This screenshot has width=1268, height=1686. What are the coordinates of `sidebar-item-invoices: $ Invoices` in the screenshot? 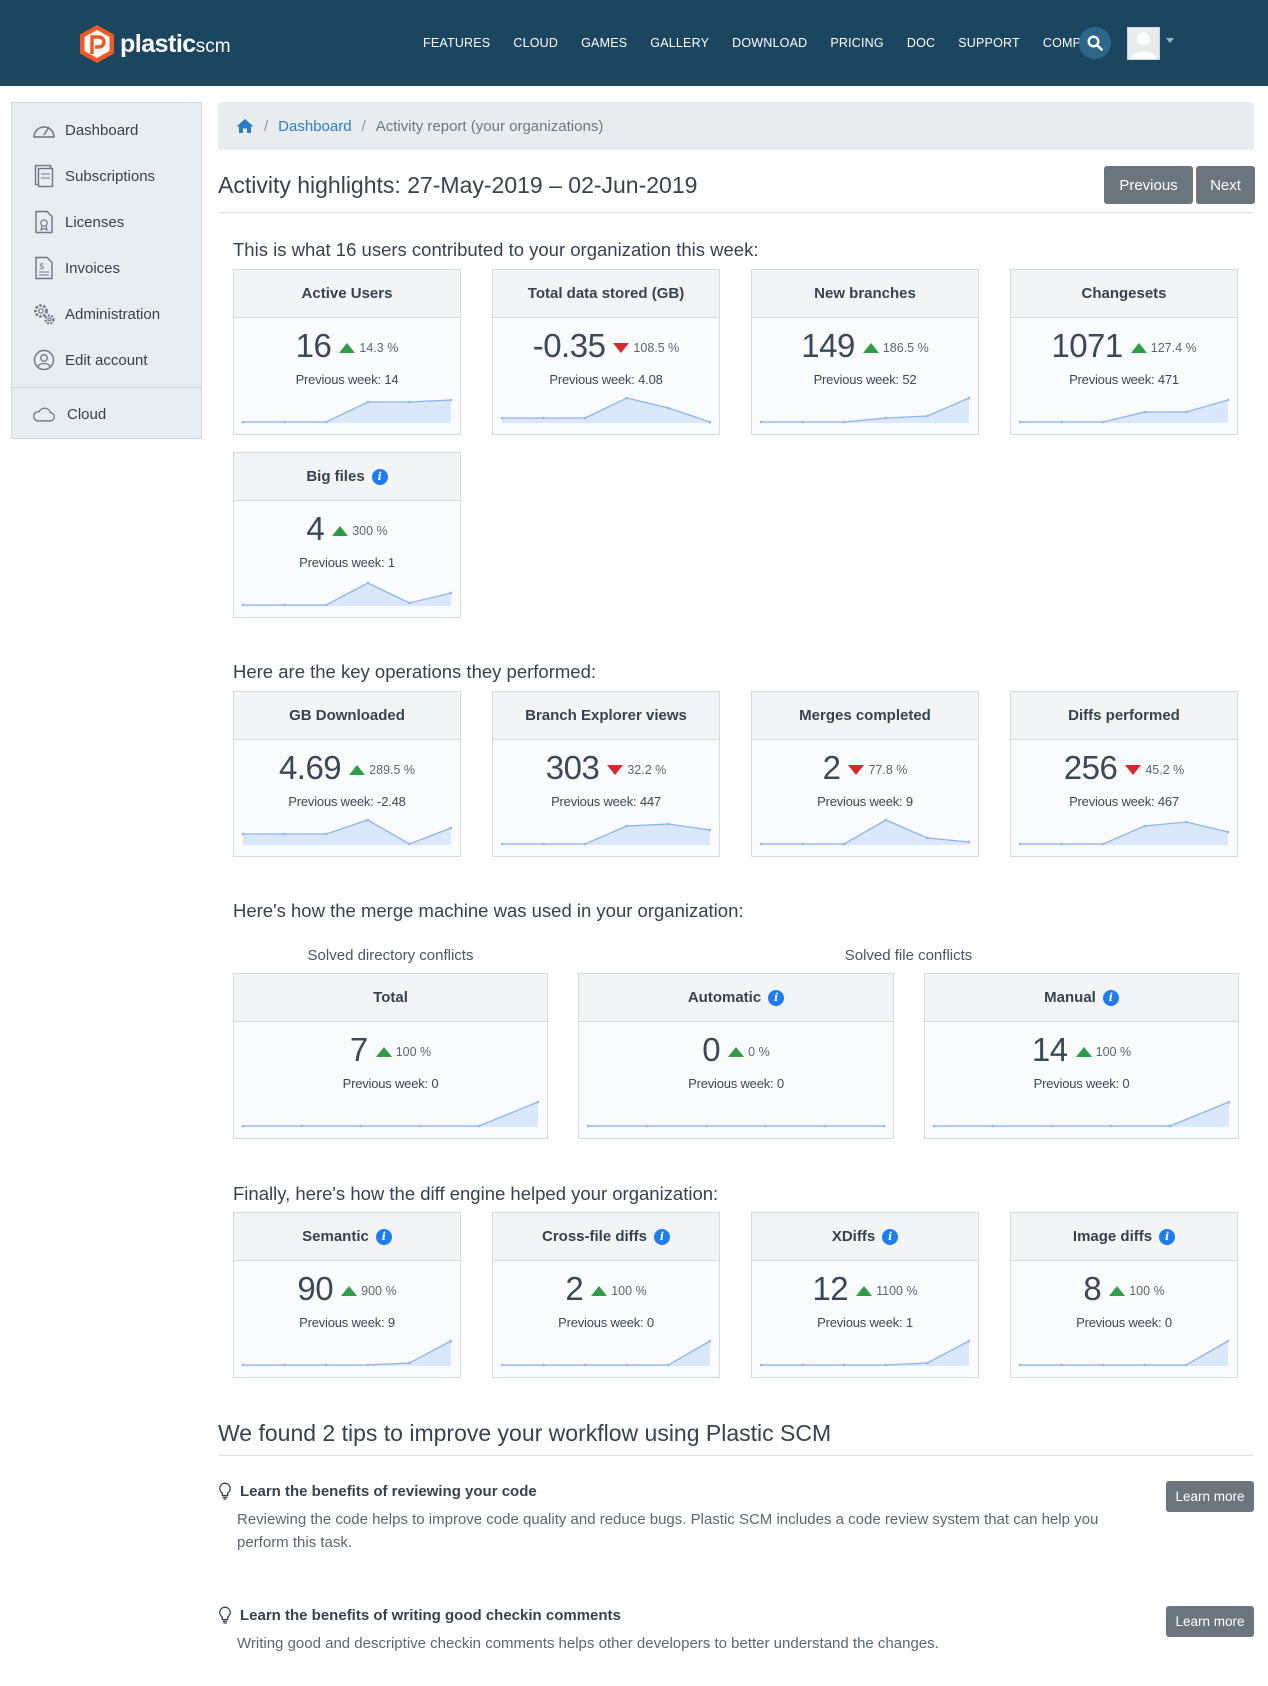 It's located at (106, 268).